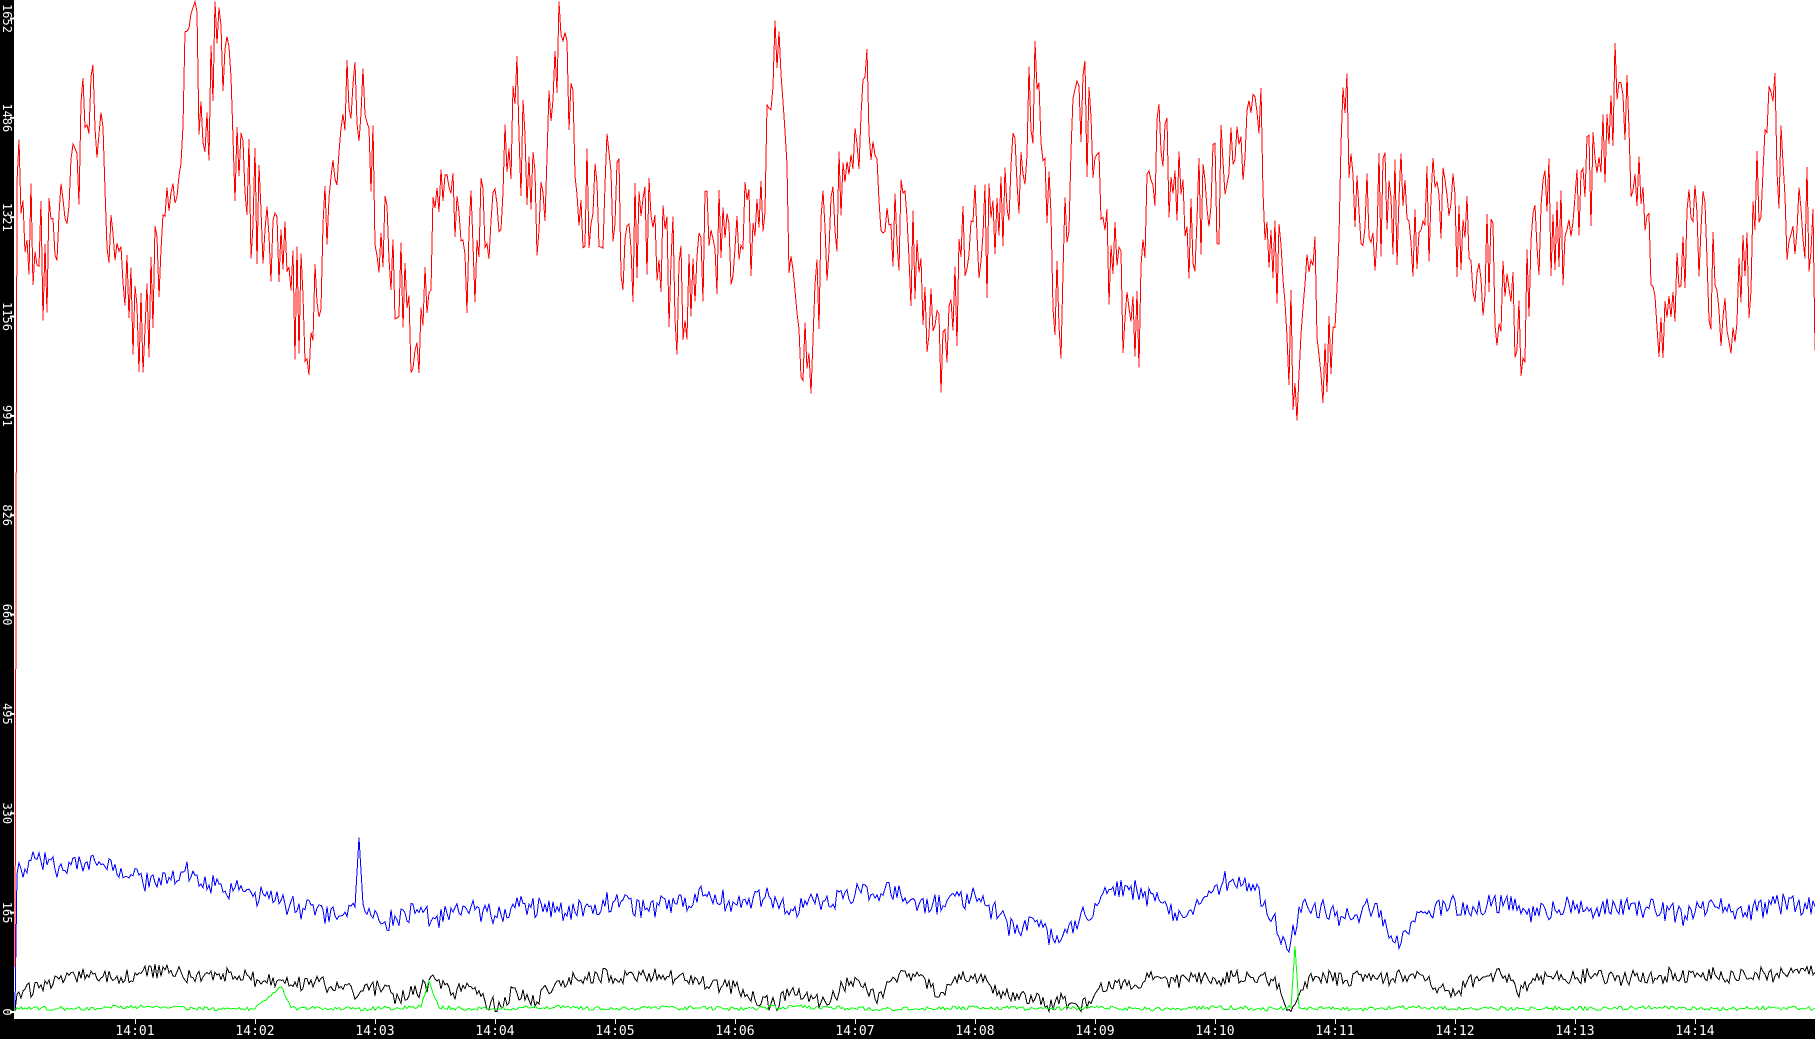  I want to click on x-tick-label: 14:06, so click(734, 1031).